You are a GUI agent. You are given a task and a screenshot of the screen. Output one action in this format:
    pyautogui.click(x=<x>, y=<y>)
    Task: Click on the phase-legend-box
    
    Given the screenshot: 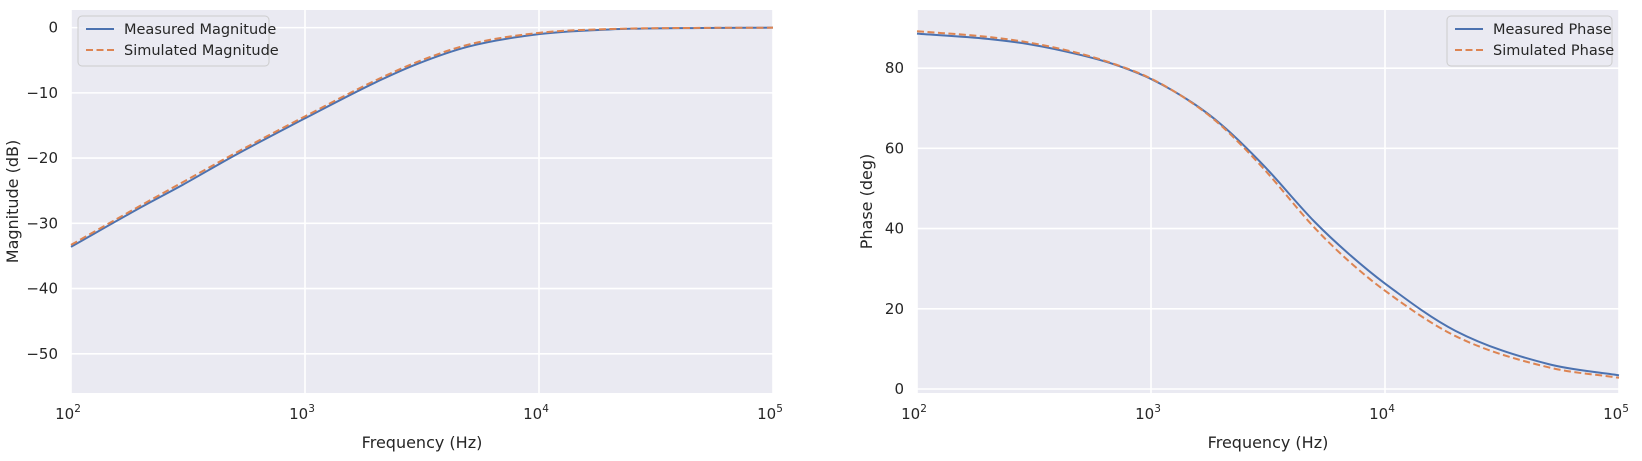 What is the action you would take?
    pyautogui.click(x=1529, y=41)
    